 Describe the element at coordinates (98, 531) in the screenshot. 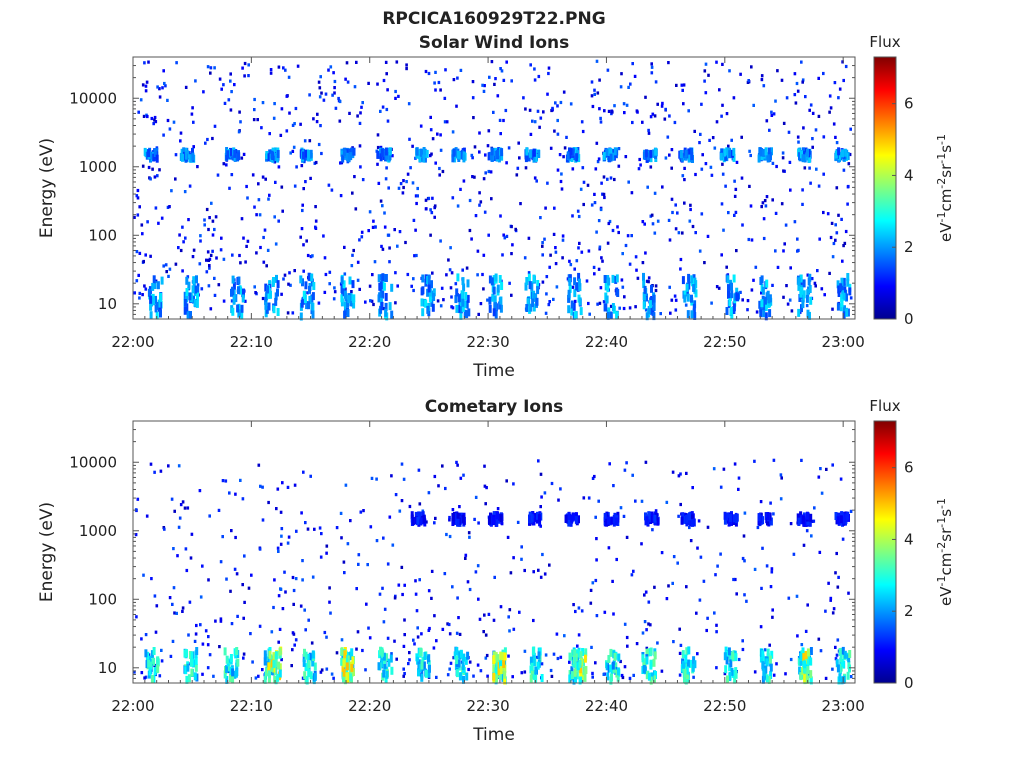

I see `y-tick-label: 1000` at that location.